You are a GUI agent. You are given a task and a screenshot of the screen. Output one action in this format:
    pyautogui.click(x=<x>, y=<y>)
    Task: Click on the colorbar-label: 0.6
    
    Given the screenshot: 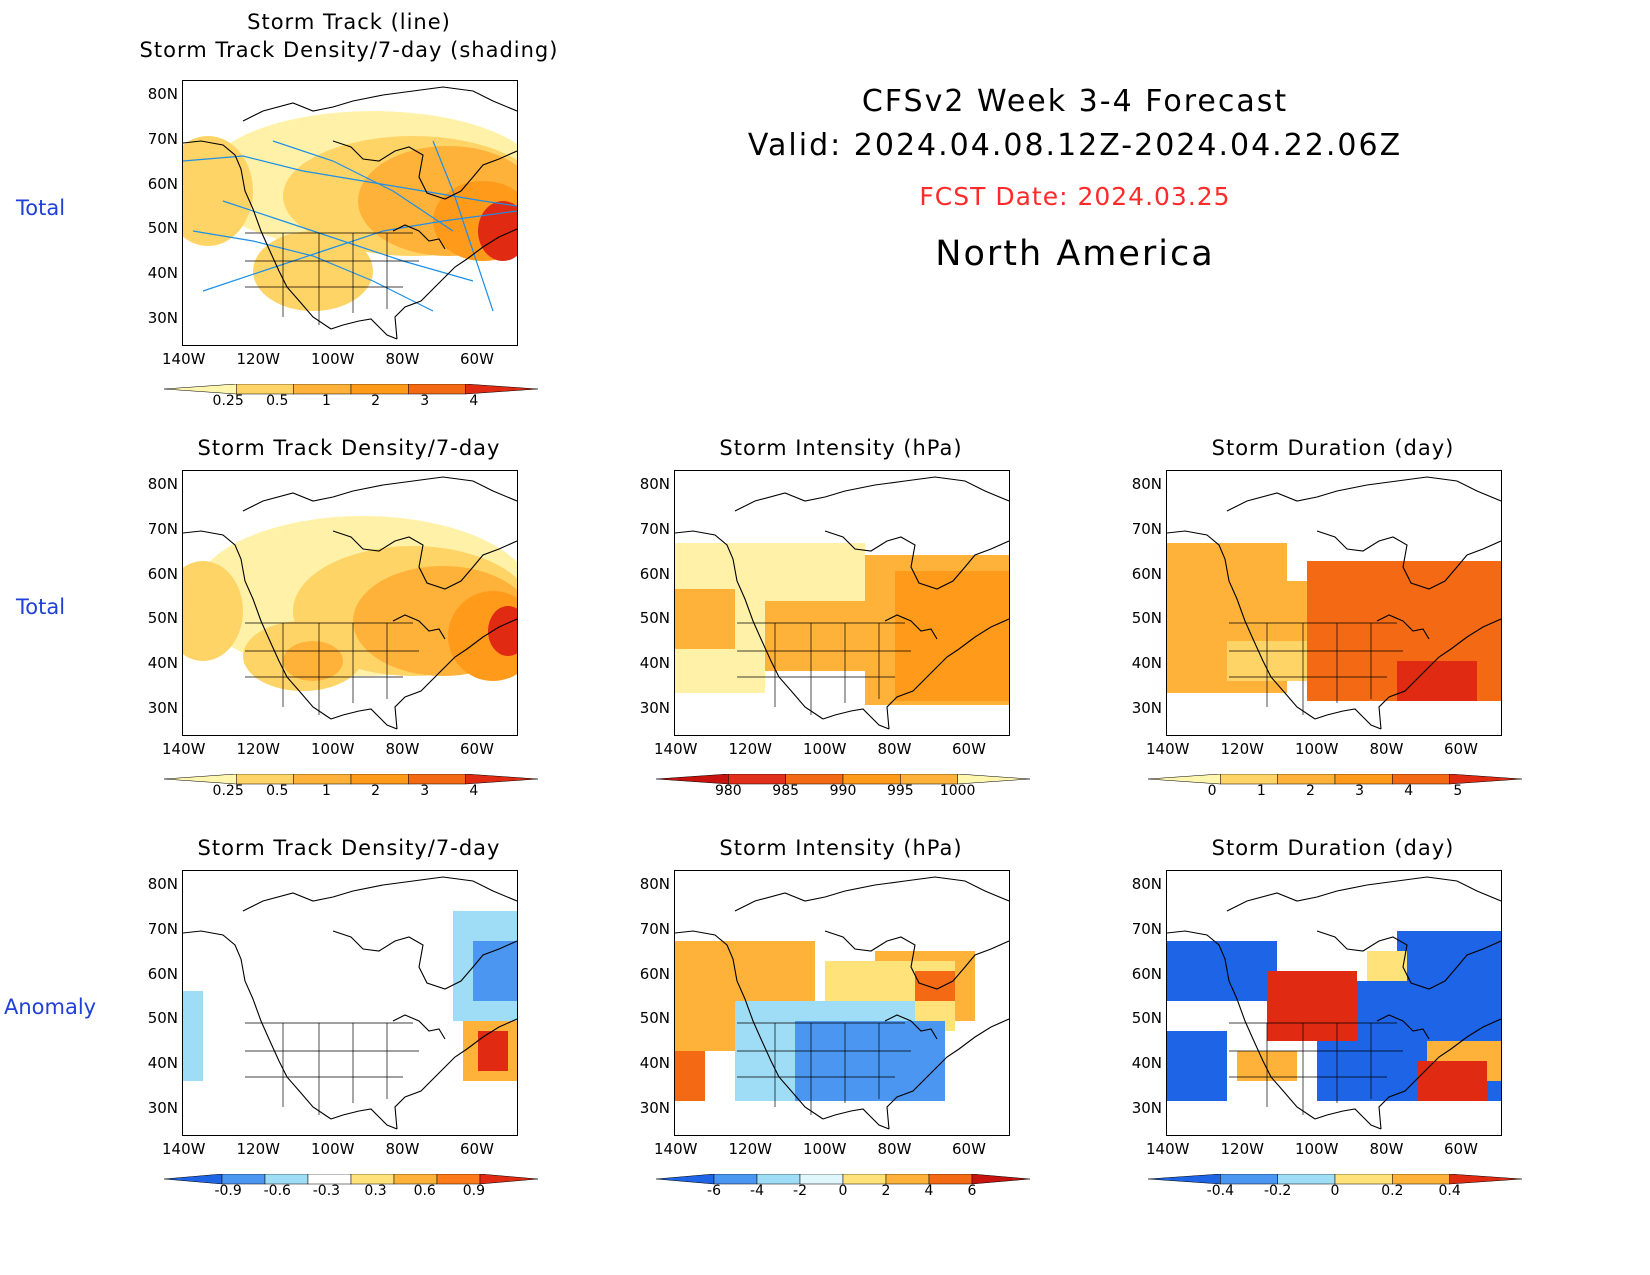 What is the action you would take?
    pyautogui.click(x=424, y=1191)
    